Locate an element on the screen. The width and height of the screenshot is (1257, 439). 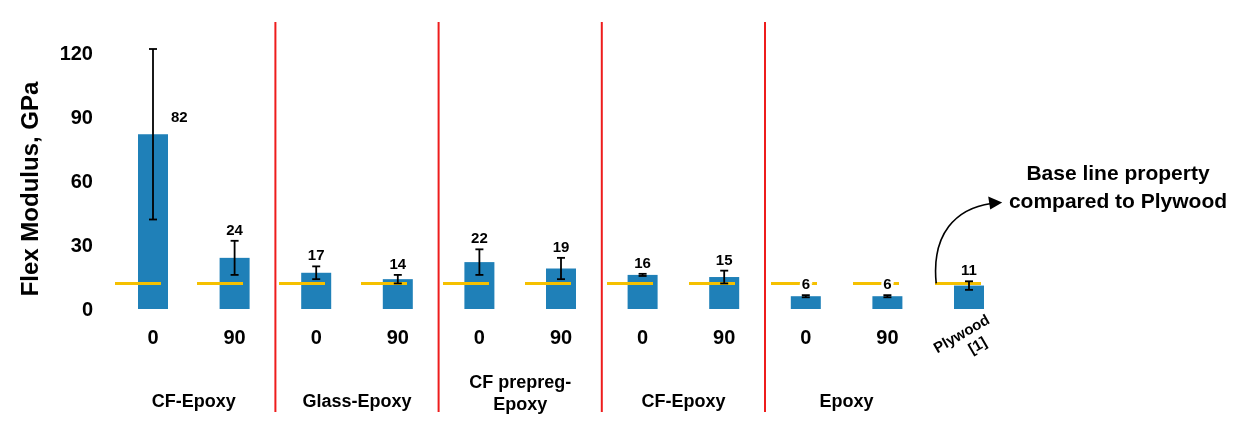
text: CF prepreg-Epoxy is located at coordinates (520, 393).